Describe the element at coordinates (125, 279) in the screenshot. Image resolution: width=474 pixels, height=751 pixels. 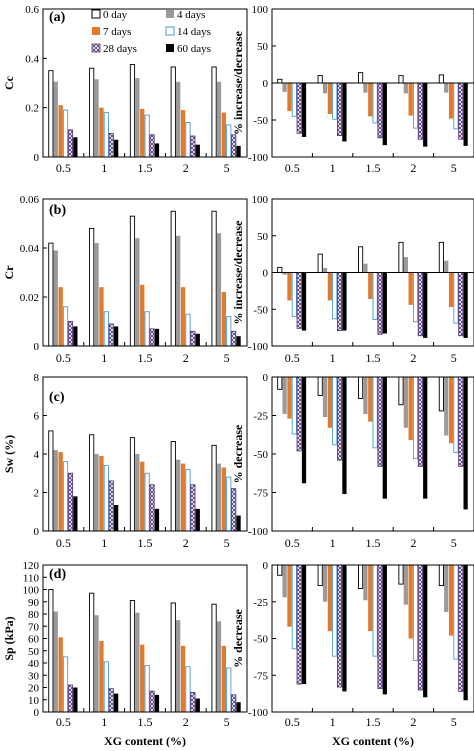
I see `chart-panel-2-plot: 0 0.02 0.04 0.06 Cr 0.5 1 1.5 2 5` at that location.